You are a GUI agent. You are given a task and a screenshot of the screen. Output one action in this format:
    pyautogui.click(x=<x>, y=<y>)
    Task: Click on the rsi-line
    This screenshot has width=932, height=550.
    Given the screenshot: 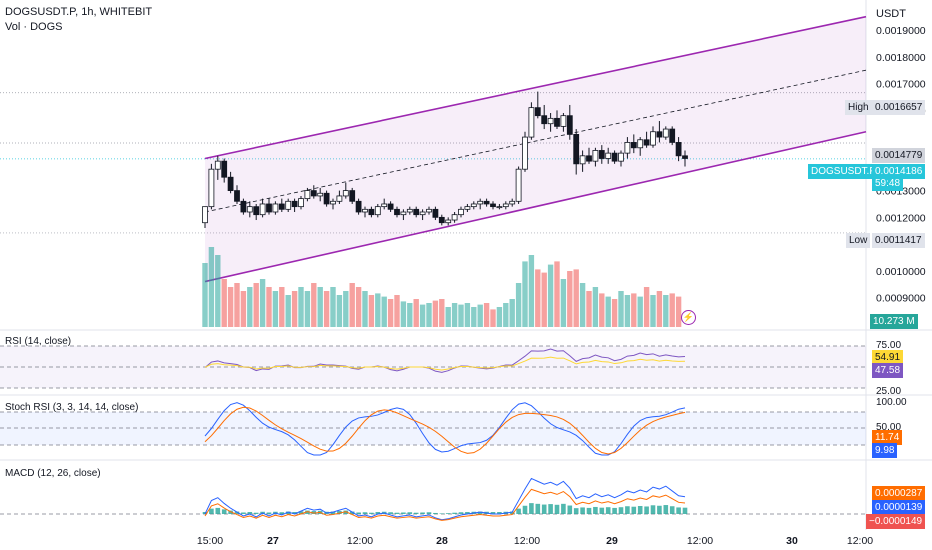 What is the action you would take?
    pyautogui.click(x=445, y=360)
    